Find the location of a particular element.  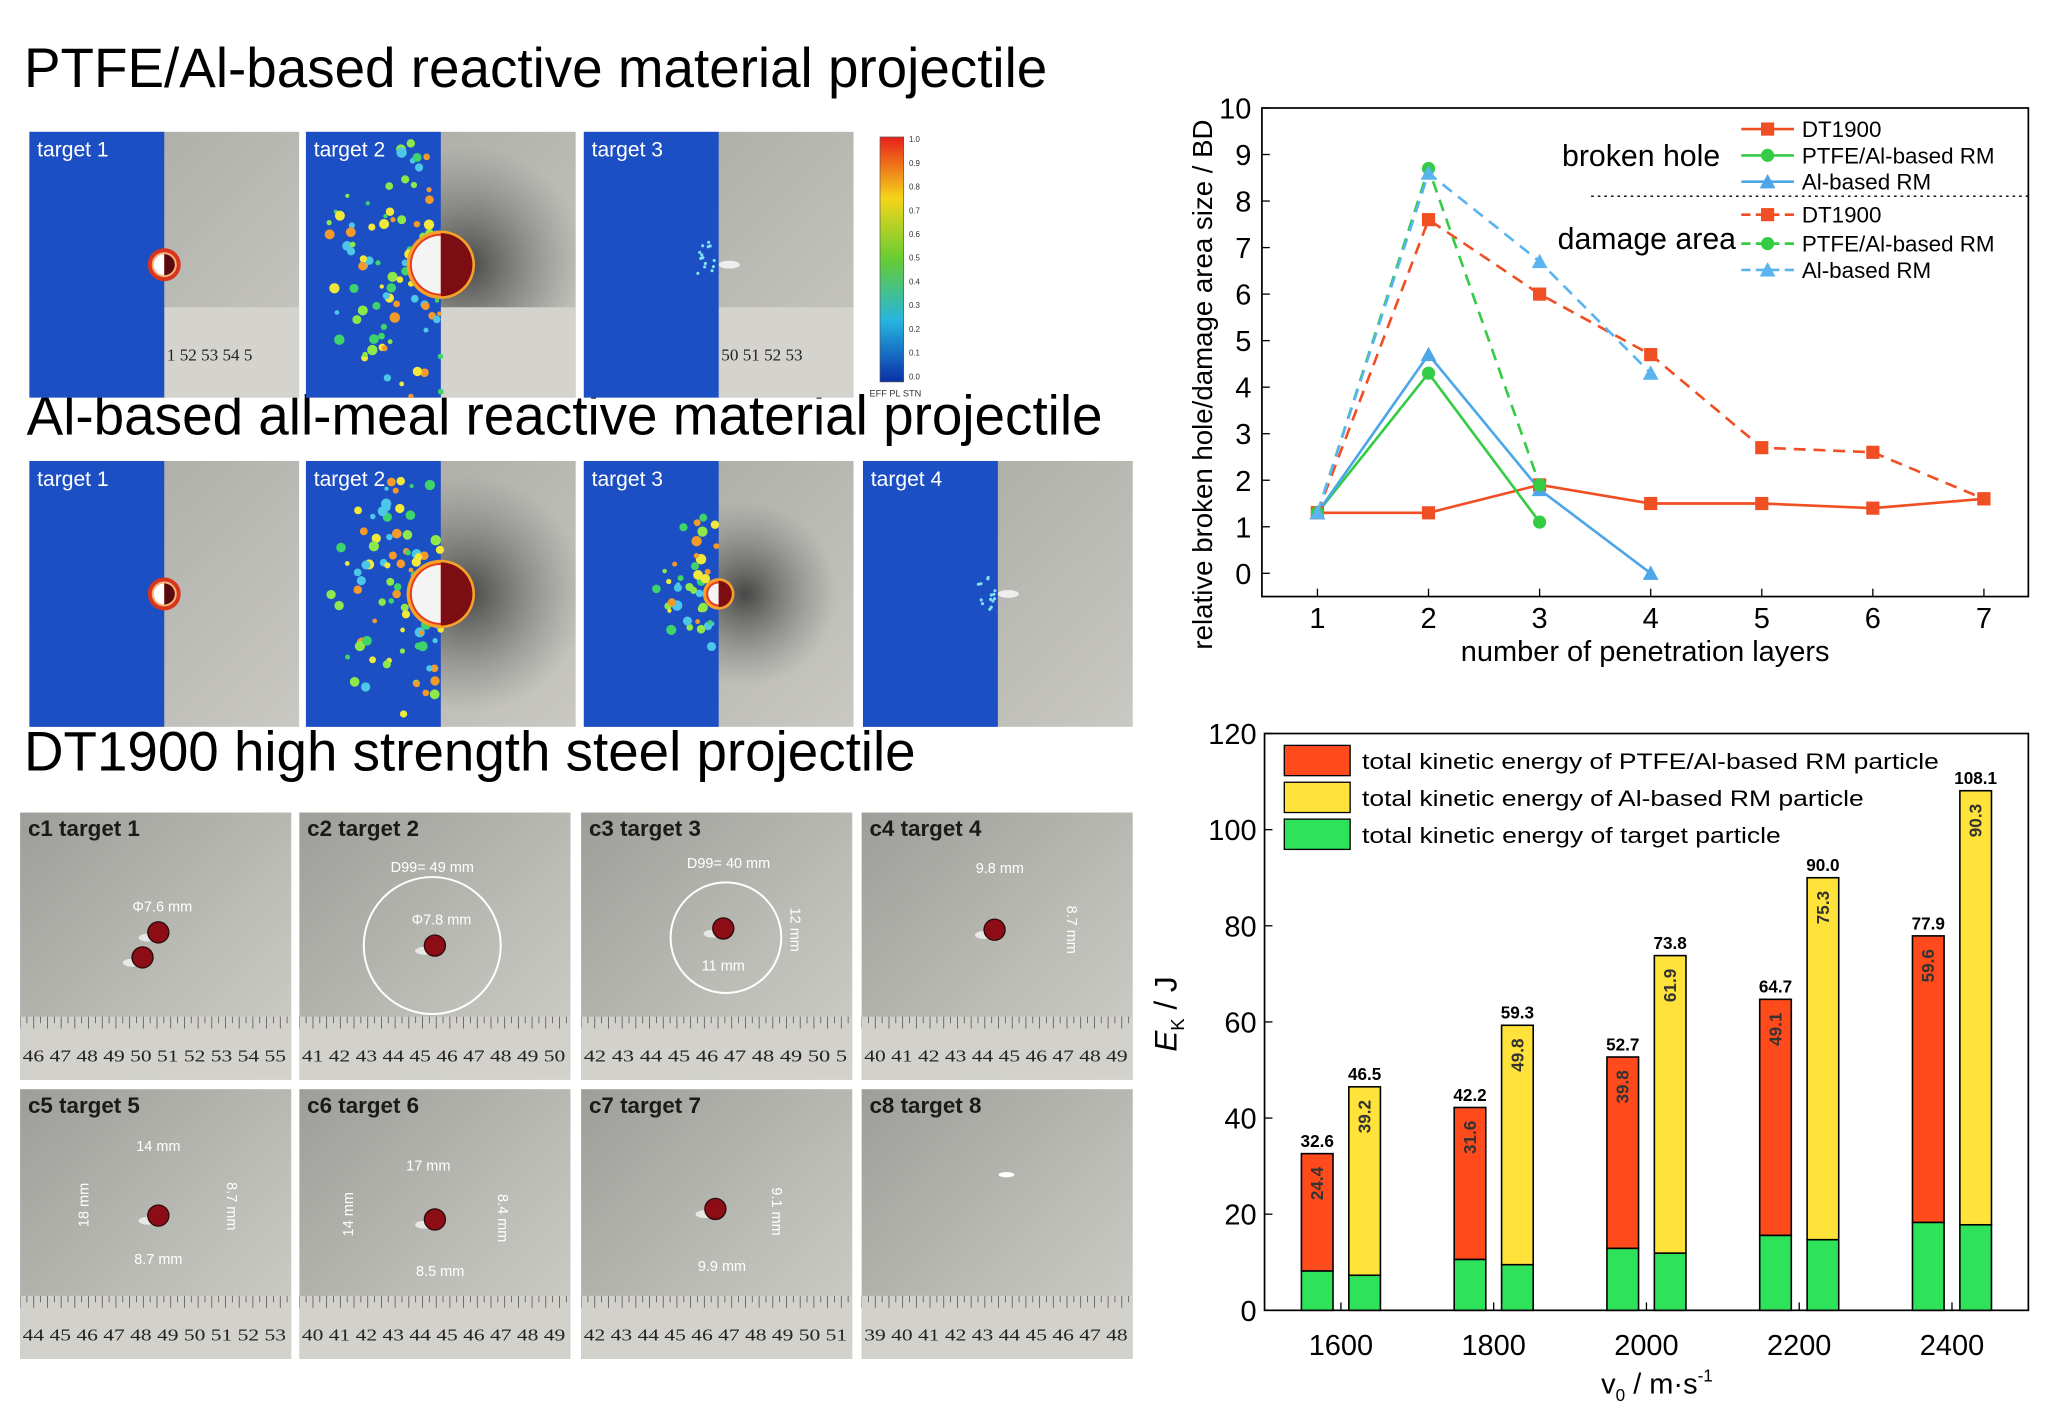

annotation: D99= 49 mm is located at coordinates (432, 868).